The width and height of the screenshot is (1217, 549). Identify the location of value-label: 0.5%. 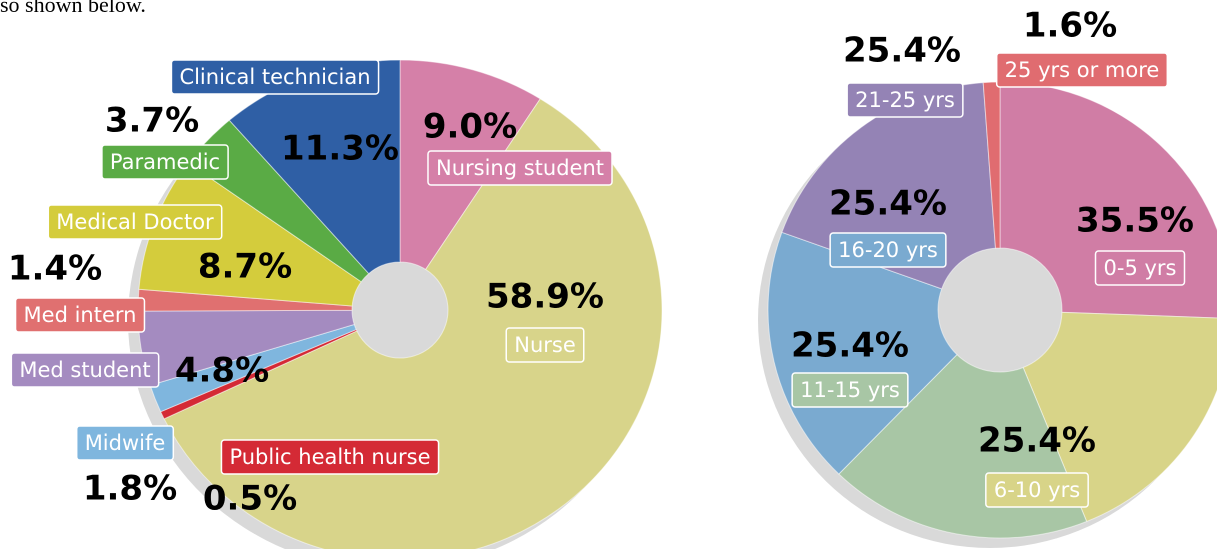
(250, 499).